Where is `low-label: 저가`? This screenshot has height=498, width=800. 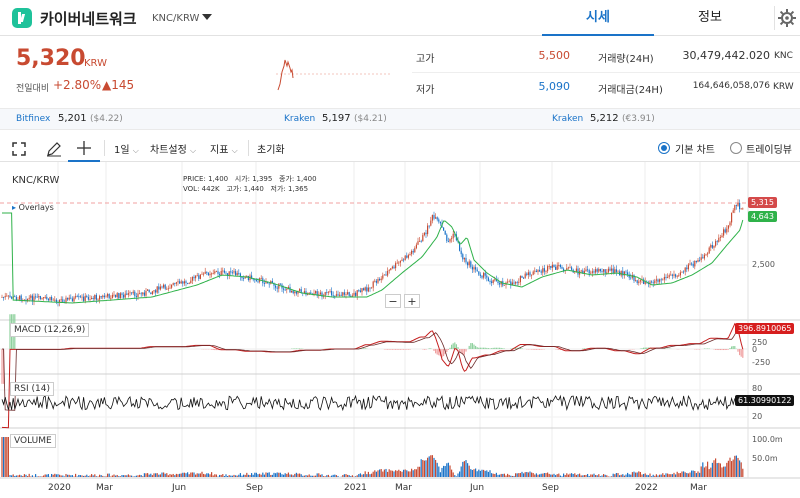
low-label: 저가 is located at coordinates (425, 90).